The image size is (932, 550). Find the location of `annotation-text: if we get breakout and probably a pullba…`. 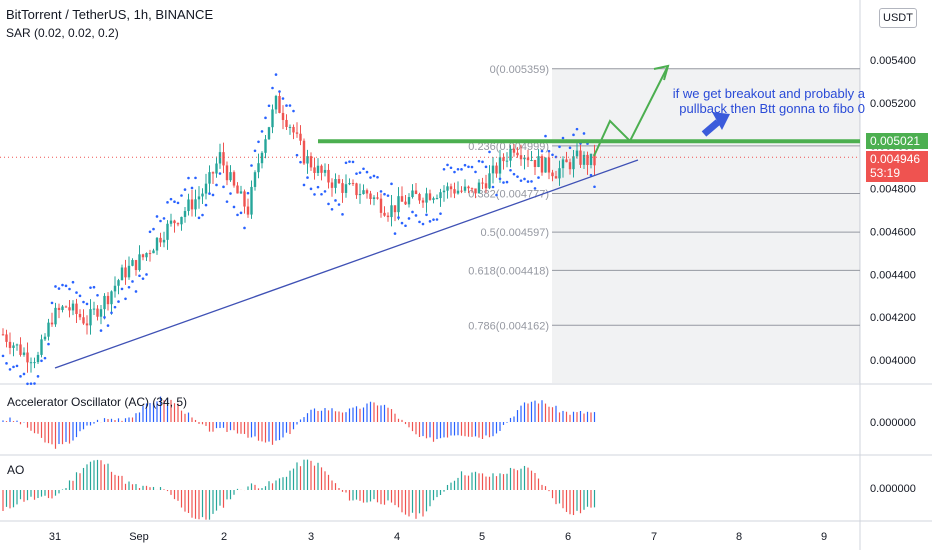

annotation-text: if we get breakout and probably a pullba… is located at coordinates (768, 101).